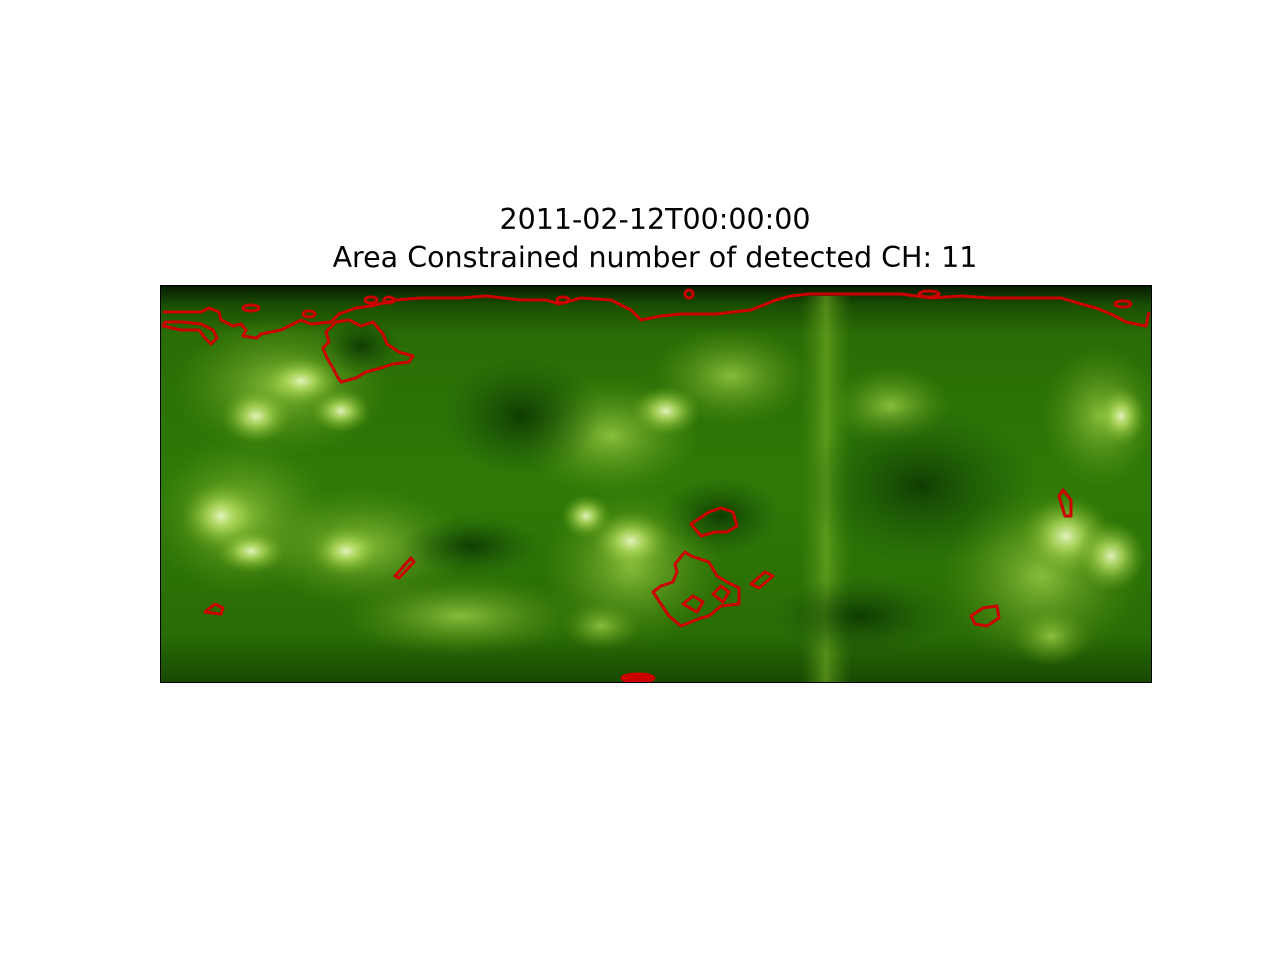  I want to click on ch-contour-east-vertical, so click(1065, 503).